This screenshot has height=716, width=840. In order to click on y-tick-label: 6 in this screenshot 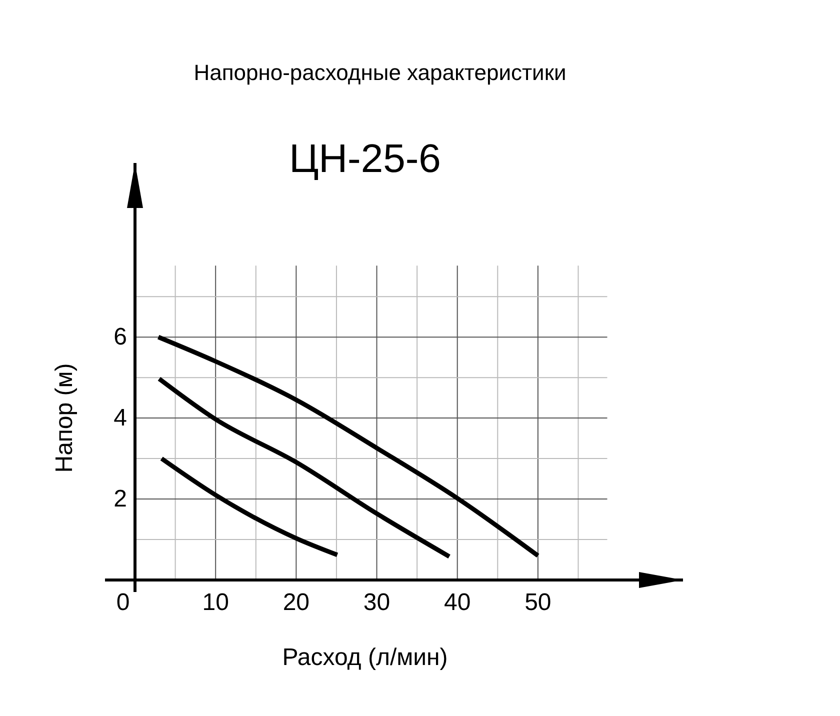, I will do `click(120, 337)`.